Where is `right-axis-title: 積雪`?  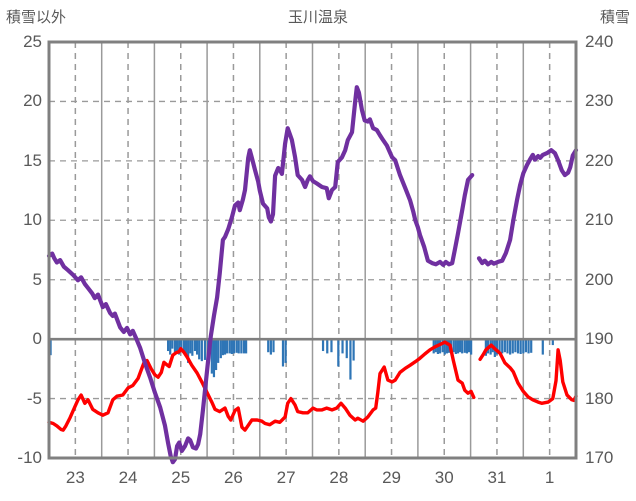
right-axis-title: 積雪 is located at coordinates (614, 17).